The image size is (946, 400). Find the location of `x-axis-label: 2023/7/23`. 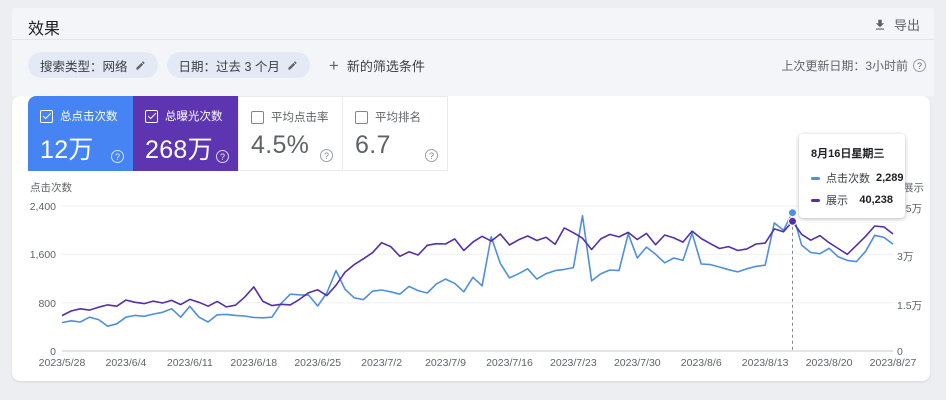

x-axis-label: 2023/7/23 is located at coordinates (573, 363).